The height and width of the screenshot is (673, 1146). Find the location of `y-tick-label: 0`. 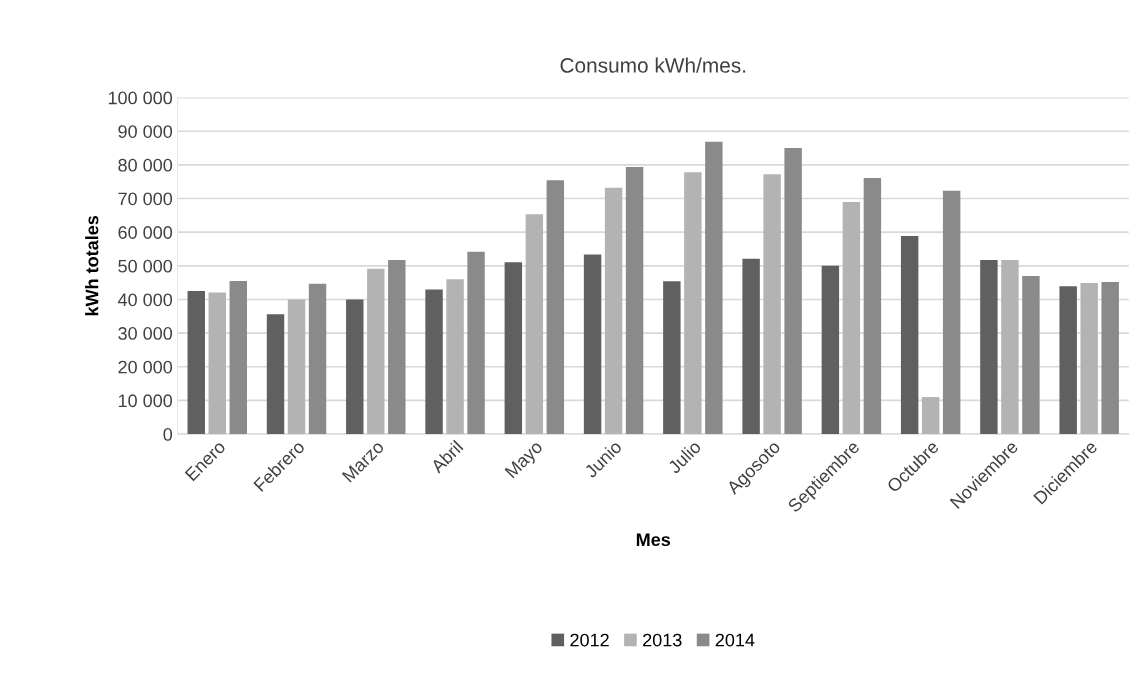

y-tick-label: 0 is located at coordinates (168, 434).